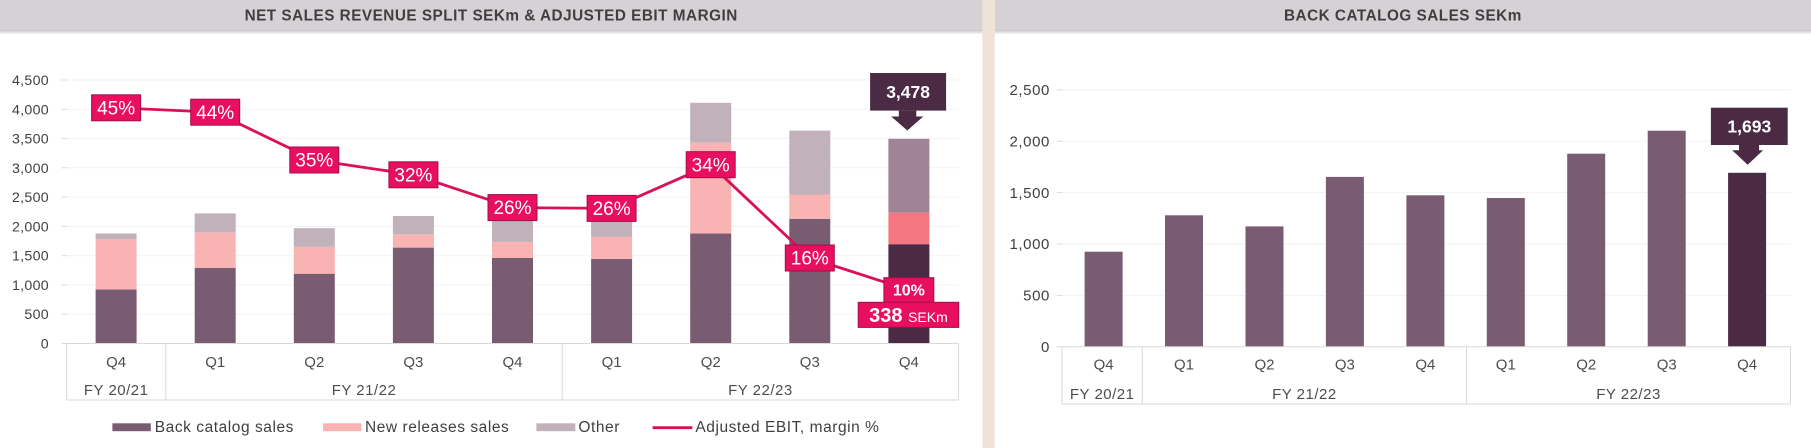 The width and height of the screenshot is (1811, 448). Describe the element at coordinates (599, 427) in the screenshot. I see `svg-text: Other` at that location.